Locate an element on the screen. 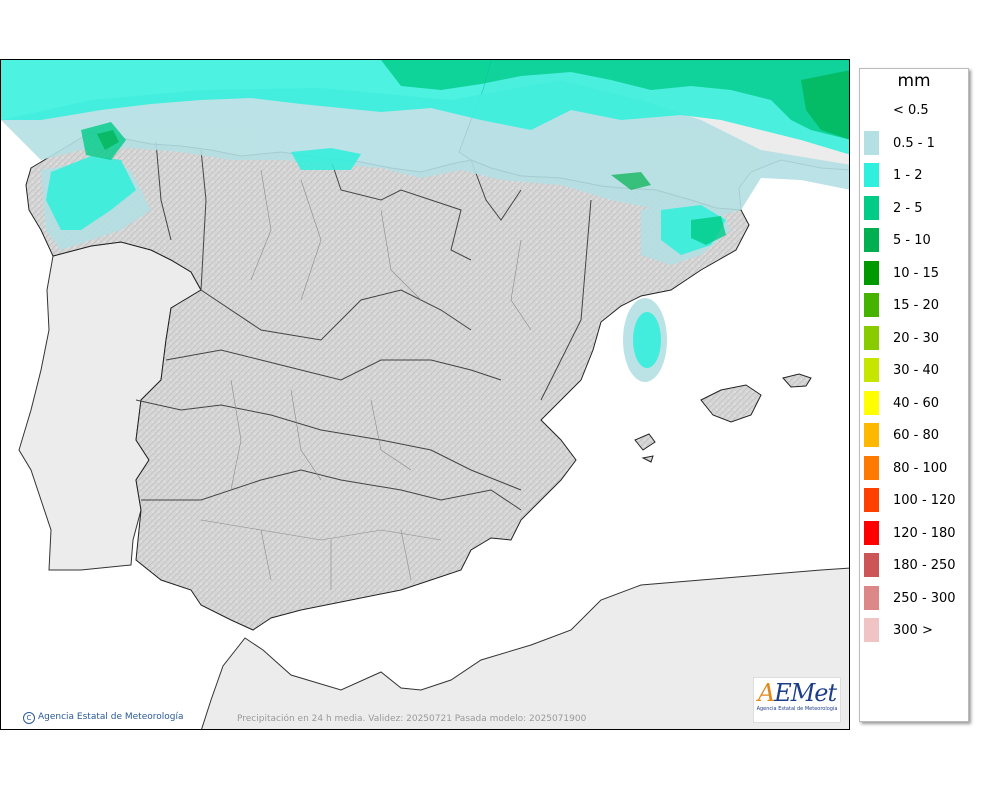  legend-item: 10 - 15 is located at coordinates (914, 272).